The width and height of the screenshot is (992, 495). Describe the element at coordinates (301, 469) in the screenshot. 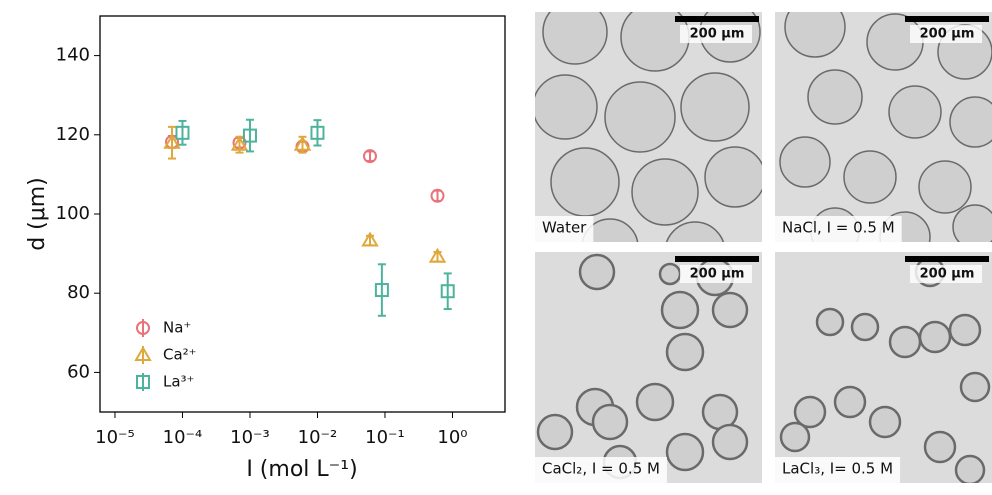

I see `x-axis-label: I (mol L⁻¹)` at that location.